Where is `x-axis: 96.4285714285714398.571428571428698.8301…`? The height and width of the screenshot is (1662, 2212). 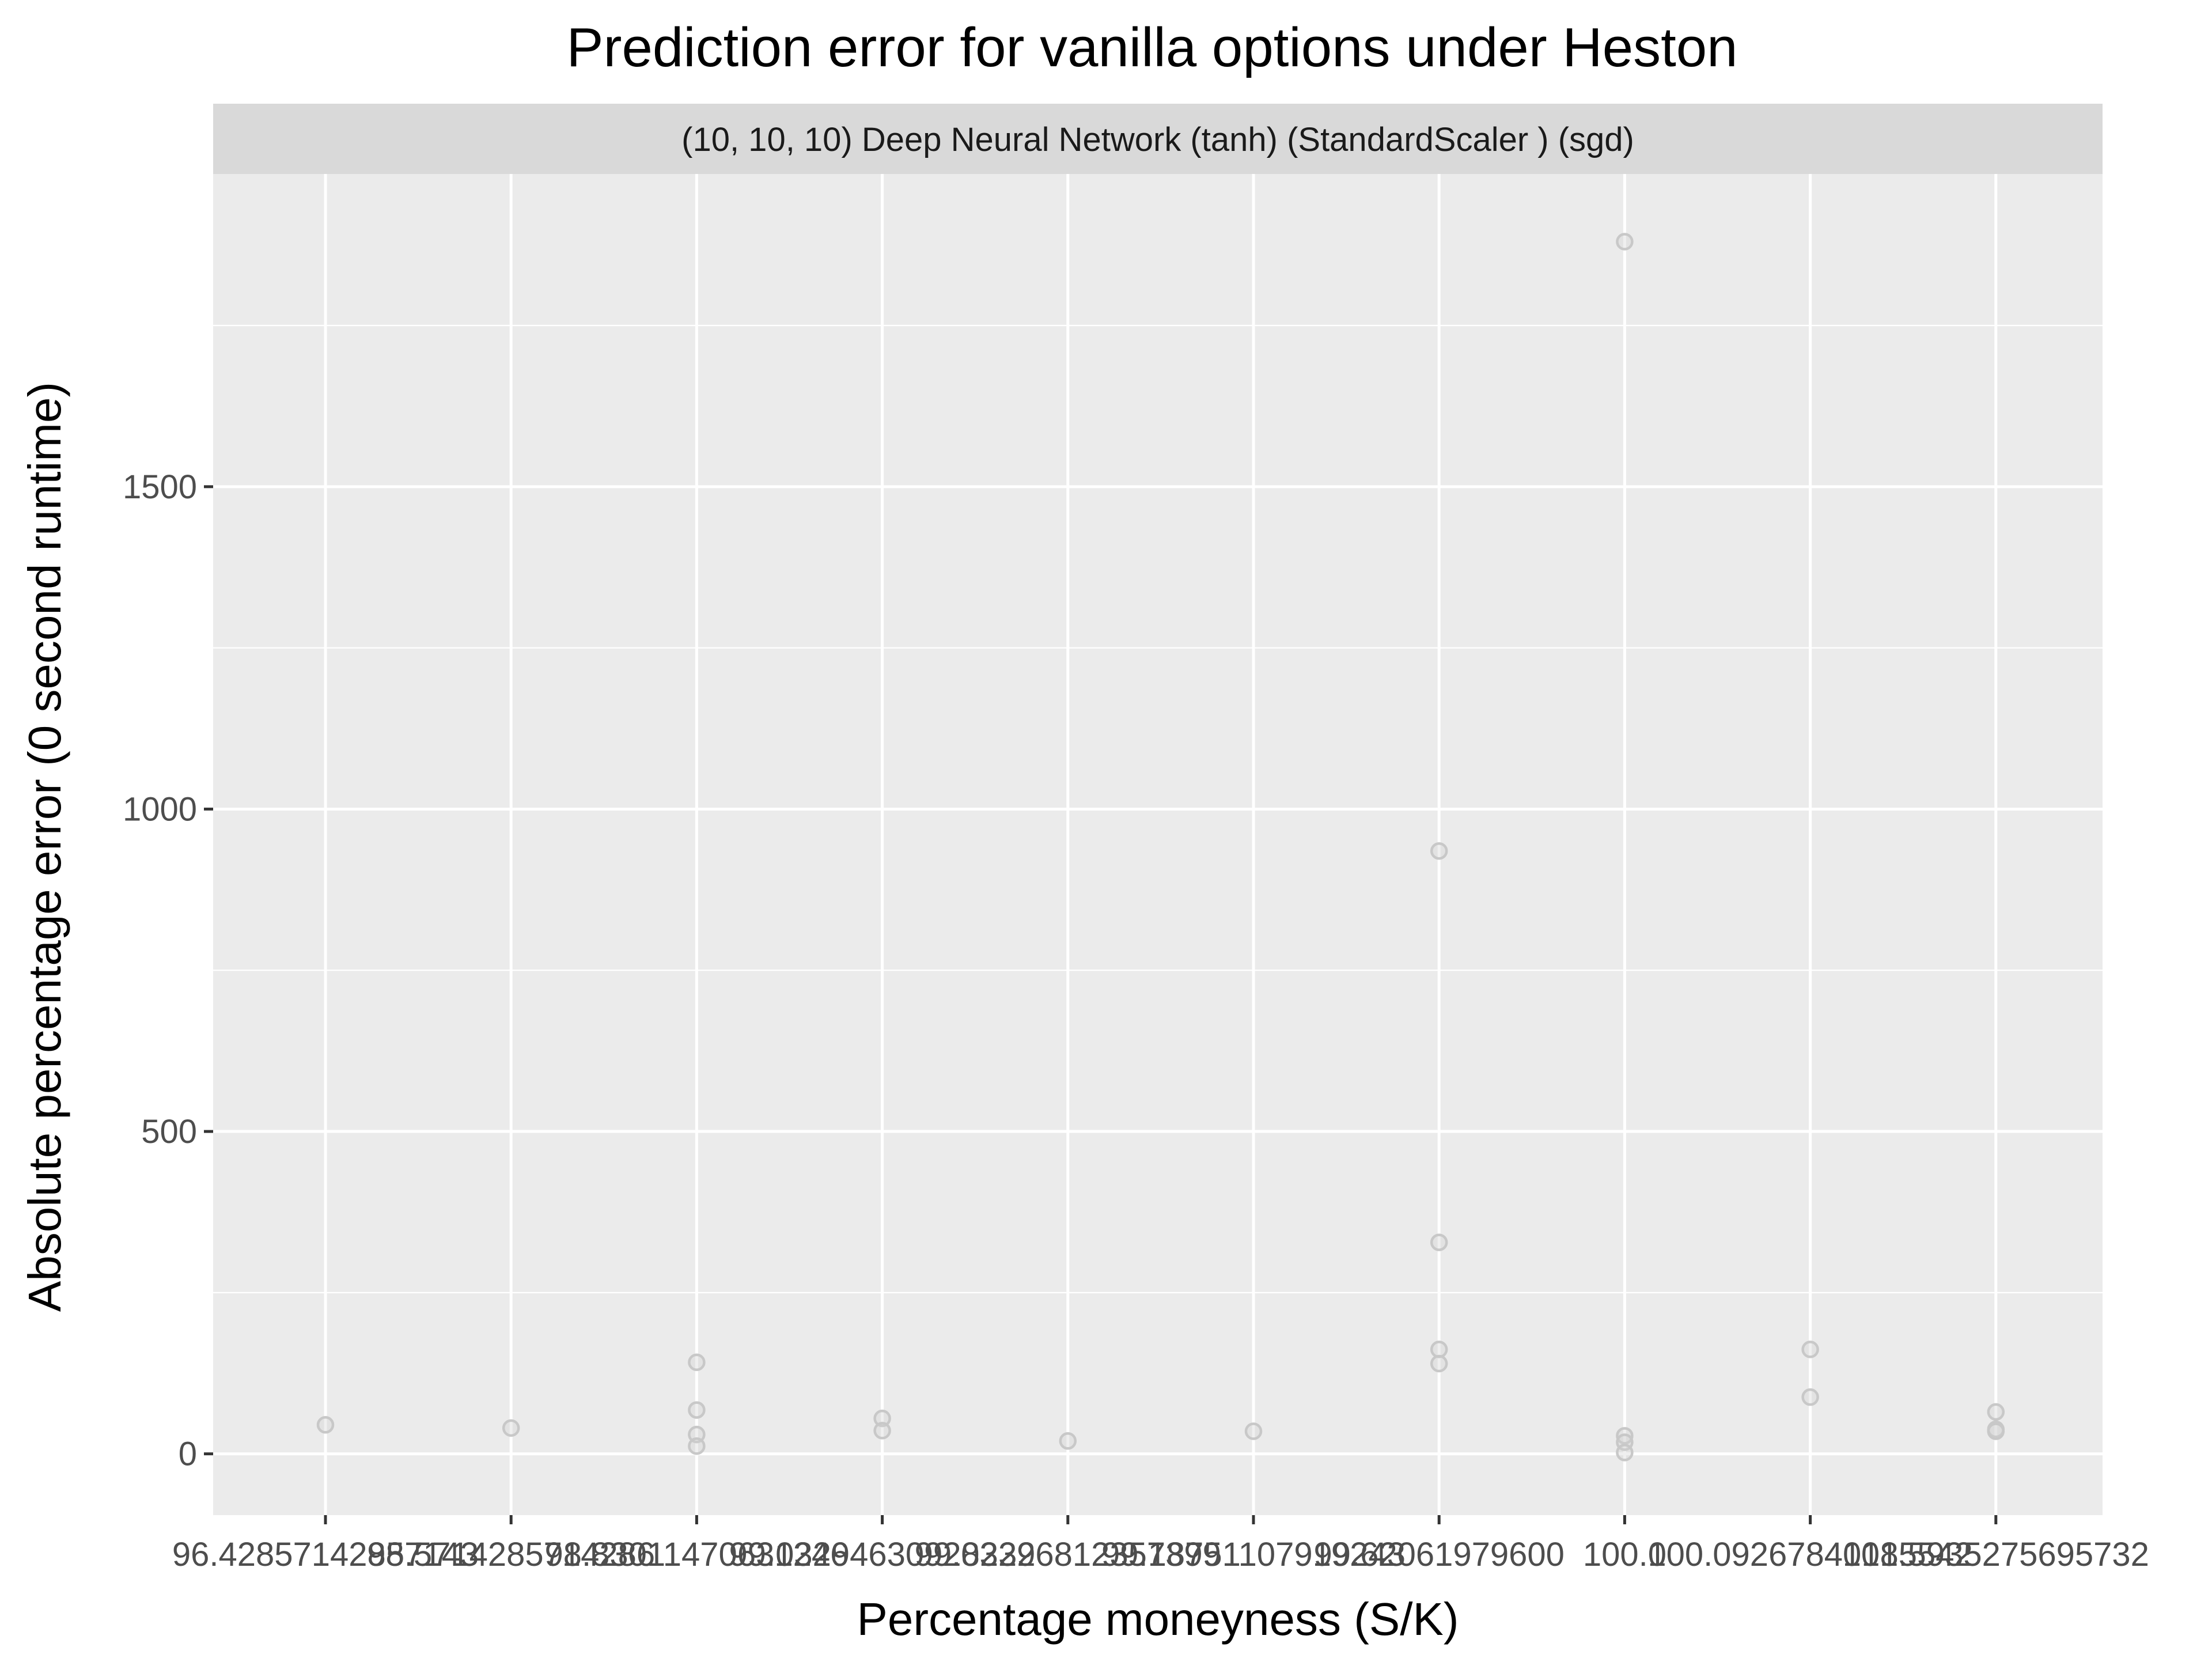
x-axis: 96.4285714285714398.571428571428698.8301… is located at coordinates (1160, 1544).